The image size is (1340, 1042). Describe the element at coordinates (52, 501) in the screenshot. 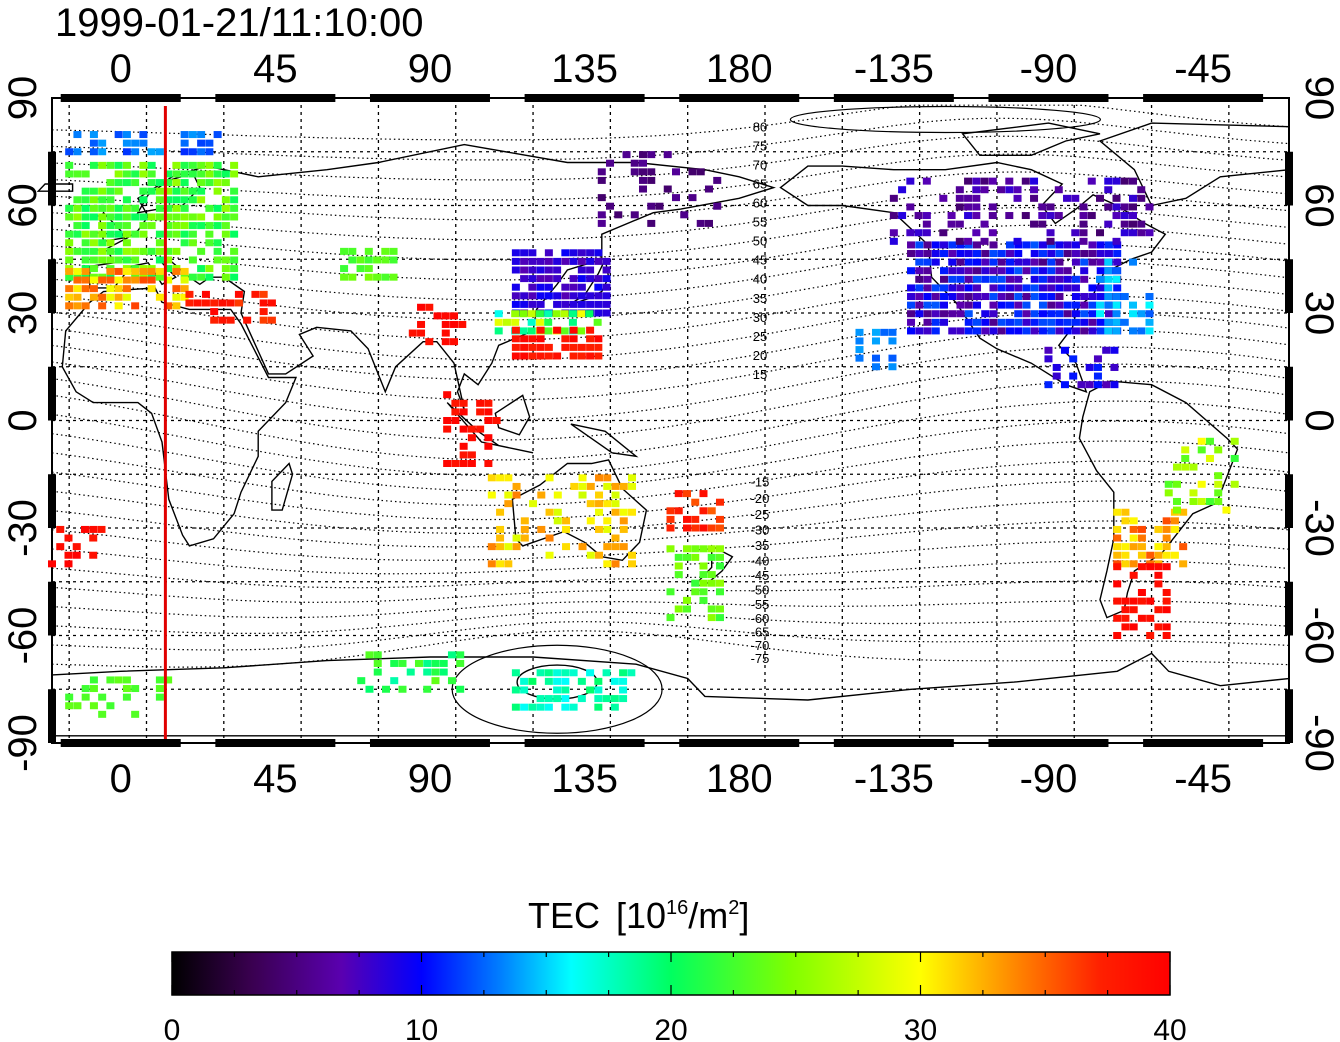

I see `frame-tick-left` at that location.